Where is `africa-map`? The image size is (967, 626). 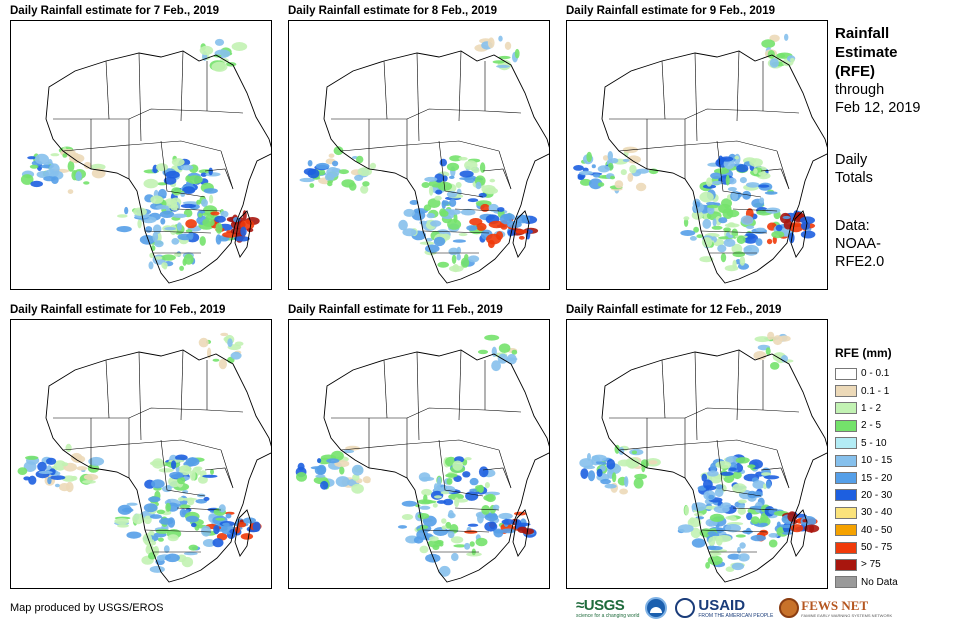 africa-map is located at coordinates (697, 155).